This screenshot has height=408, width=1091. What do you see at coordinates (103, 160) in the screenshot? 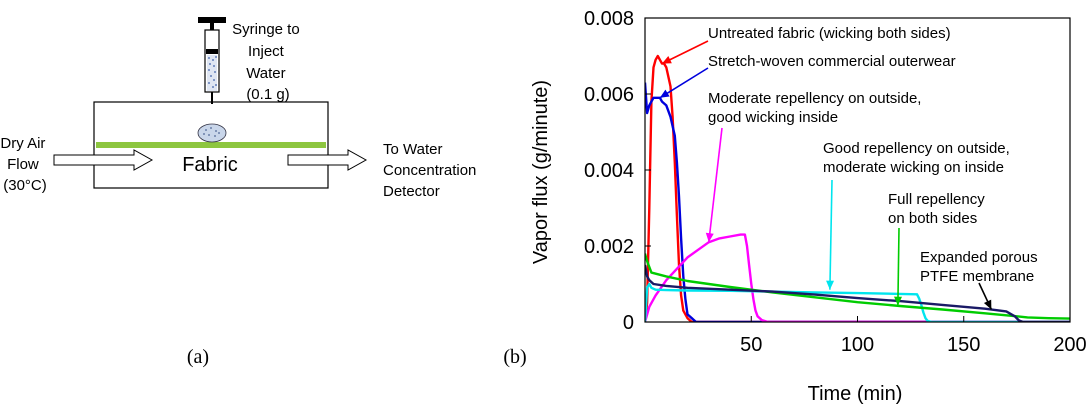
I see `inlet-arrow-icon` at bounding box center [103, 160].